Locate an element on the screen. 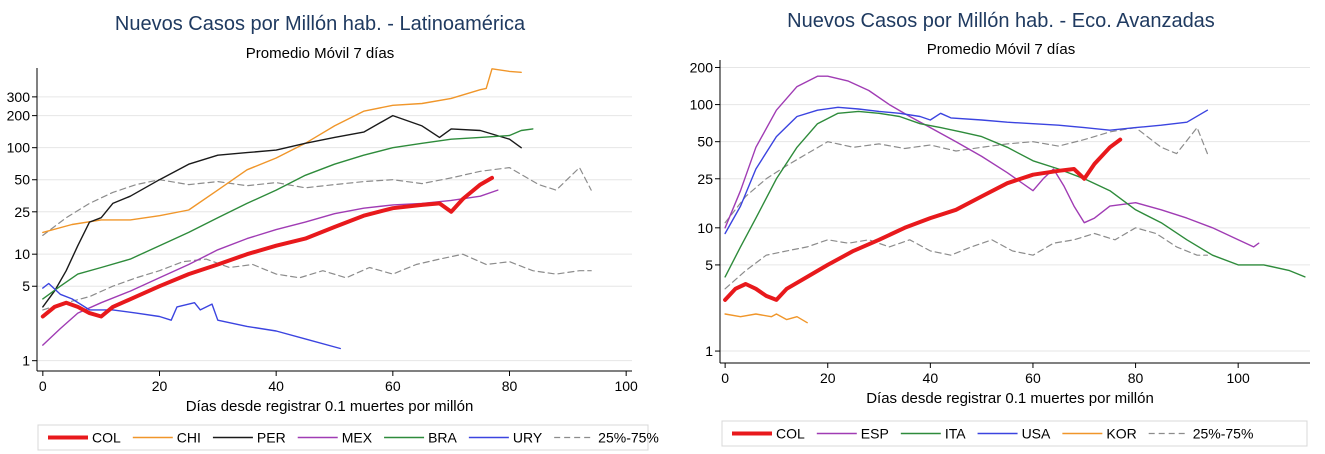 This screenshot has height=454, width=1325. y-tick-label: 300 is located at coordinates (19, 97).